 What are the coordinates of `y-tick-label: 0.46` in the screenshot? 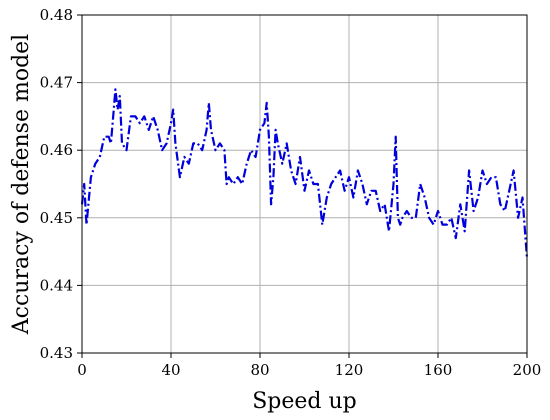 It's located at (56, 150).